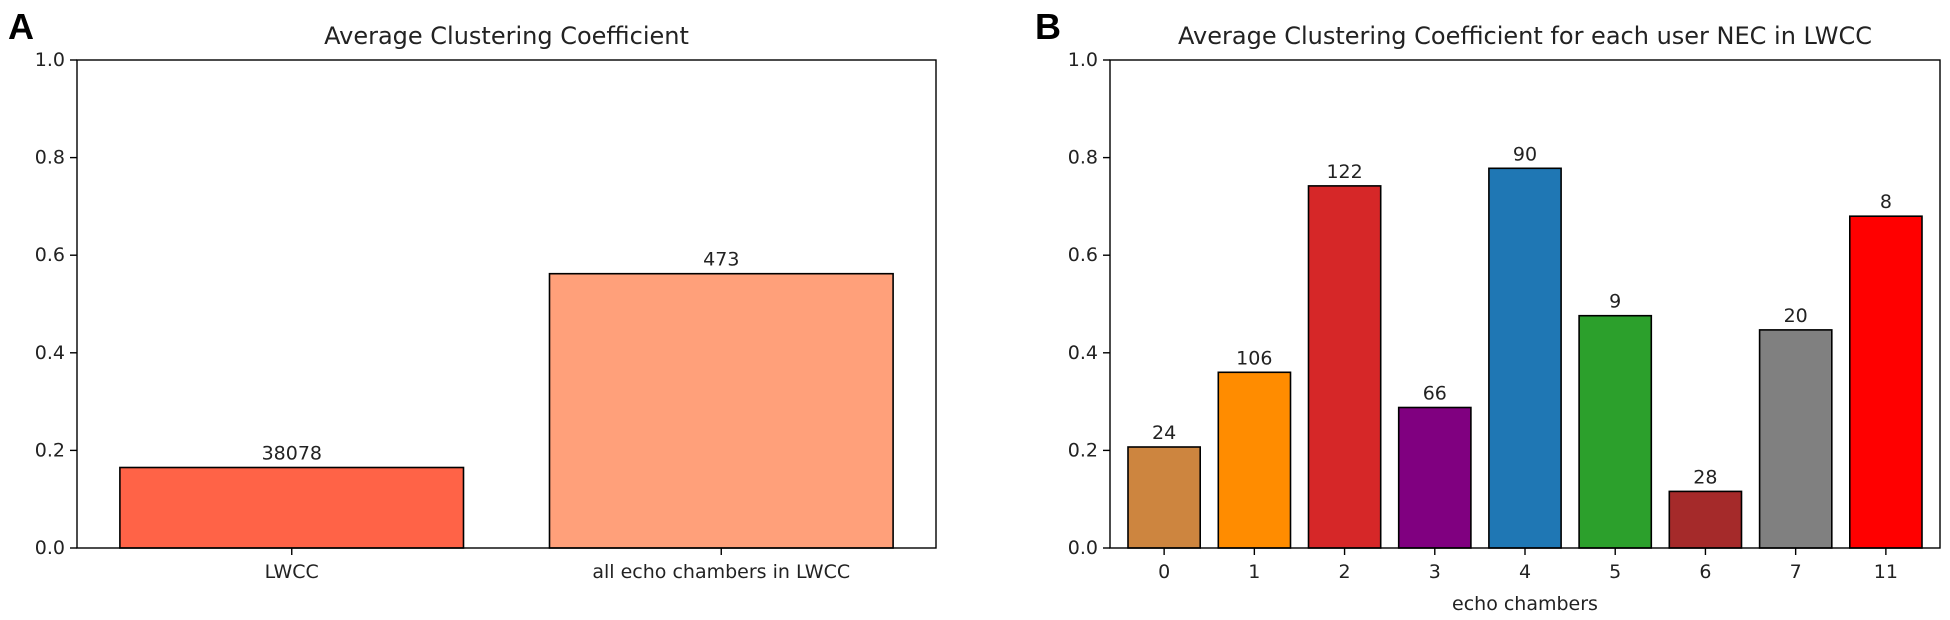  I want to click on x-tick-label: 6, so click(1705, 572).